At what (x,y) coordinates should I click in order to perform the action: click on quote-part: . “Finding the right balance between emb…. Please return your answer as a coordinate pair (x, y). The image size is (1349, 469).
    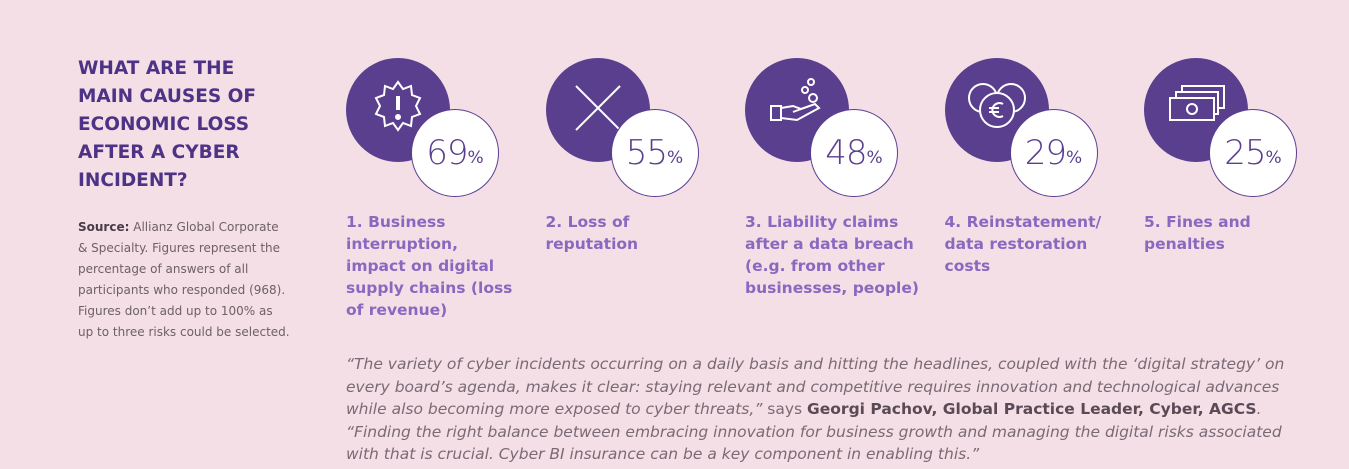
    Looking at the image, I should click on (814, 431).